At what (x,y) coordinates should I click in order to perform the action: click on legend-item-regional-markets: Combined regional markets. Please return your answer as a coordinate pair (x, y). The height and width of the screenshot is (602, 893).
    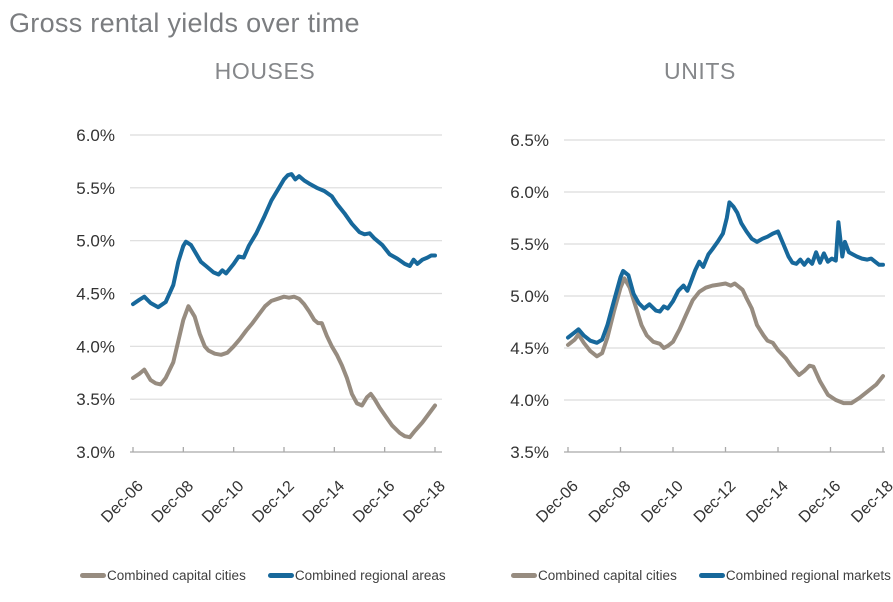
    Looking at the image, I should click on (794, 575).